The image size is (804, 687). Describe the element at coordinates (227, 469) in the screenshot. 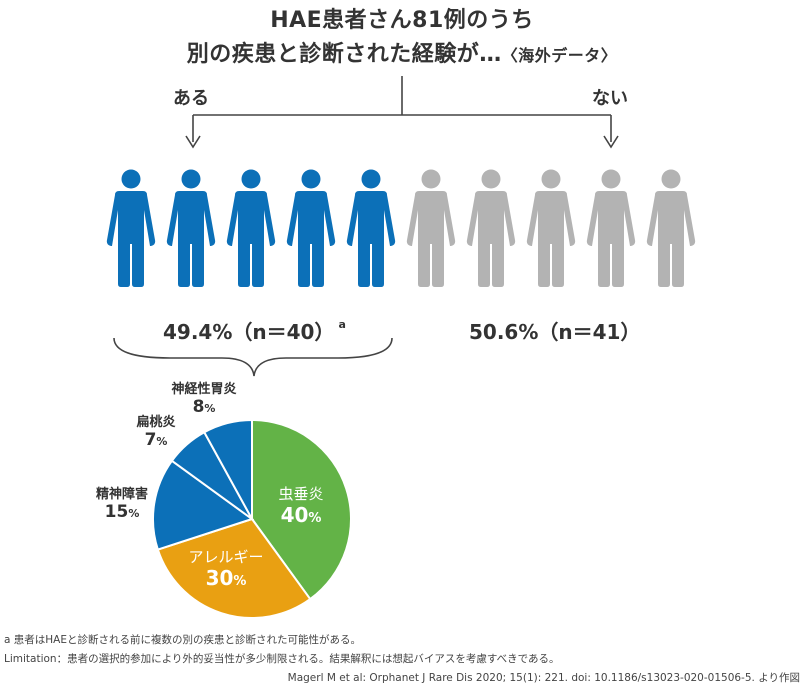

I see `pie-slice-nervous-gastritis` at that location.